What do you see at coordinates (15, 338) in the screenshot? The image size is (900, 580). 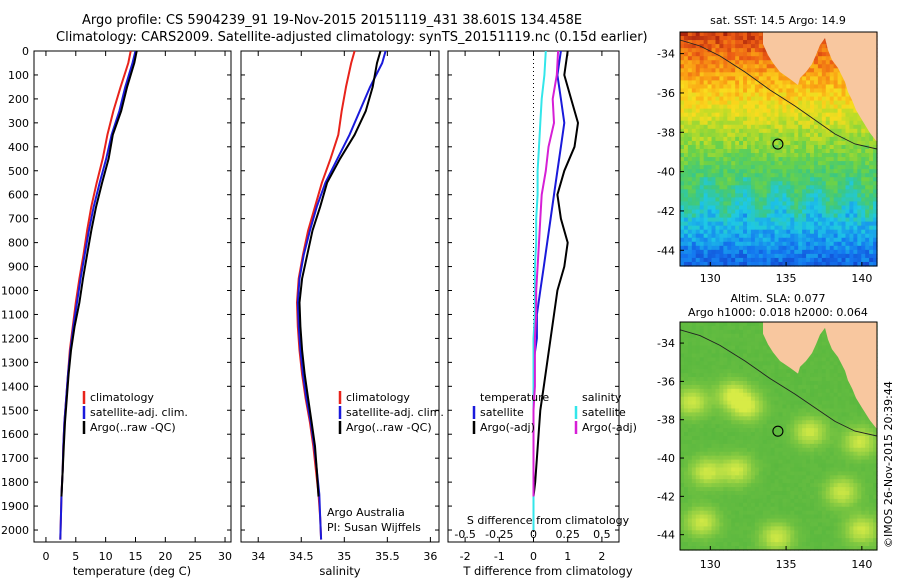 I see `depth-tick-label: 1200` at bounding box center [15, 338].